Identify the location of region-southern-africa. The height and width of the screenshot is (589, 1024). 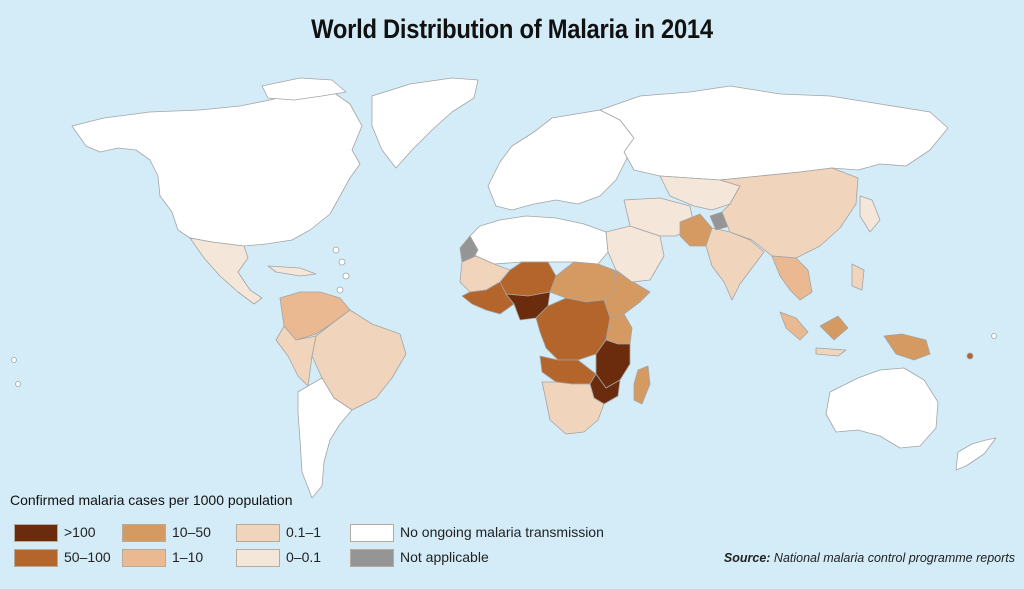
(573, 408).